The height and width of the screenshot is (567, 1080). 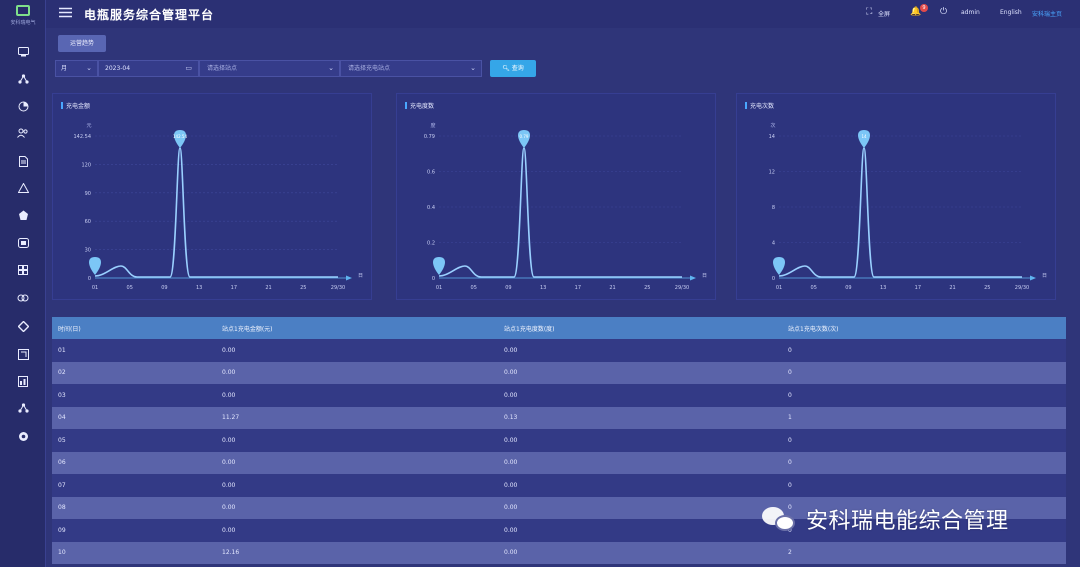 I want to click on table-row: 06 0.00 0.00 0, so click(x=559, y=462).